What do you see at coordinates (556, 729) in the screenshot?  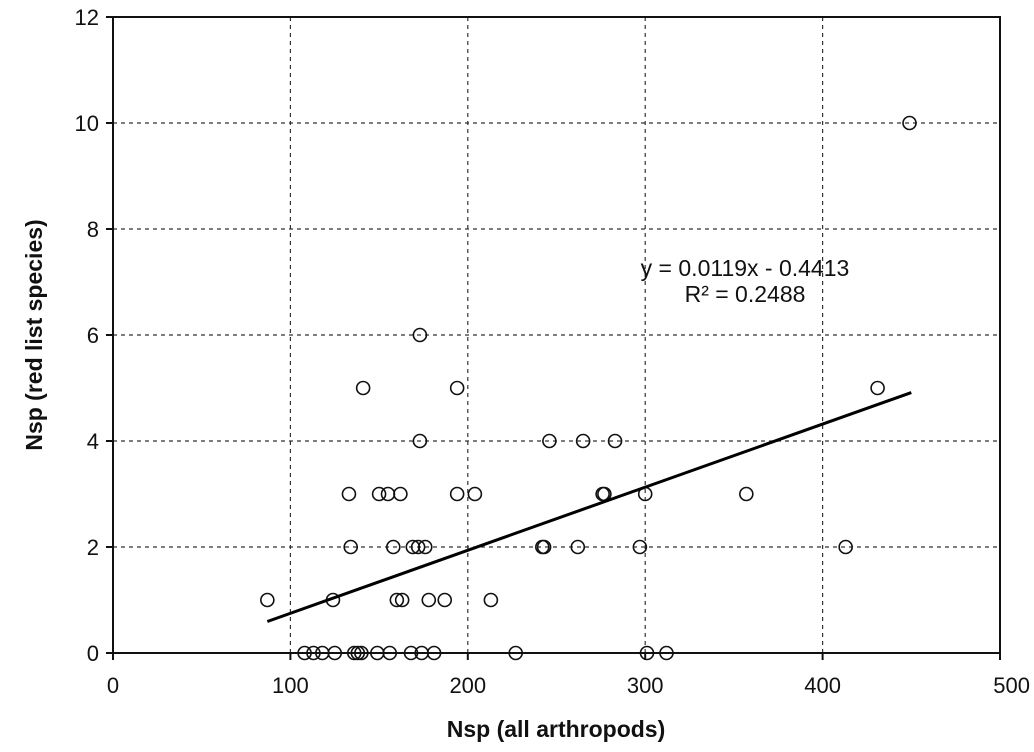 I see `x-axis-title: Nsp (all arthropods)` at bounding box center [556, 729].